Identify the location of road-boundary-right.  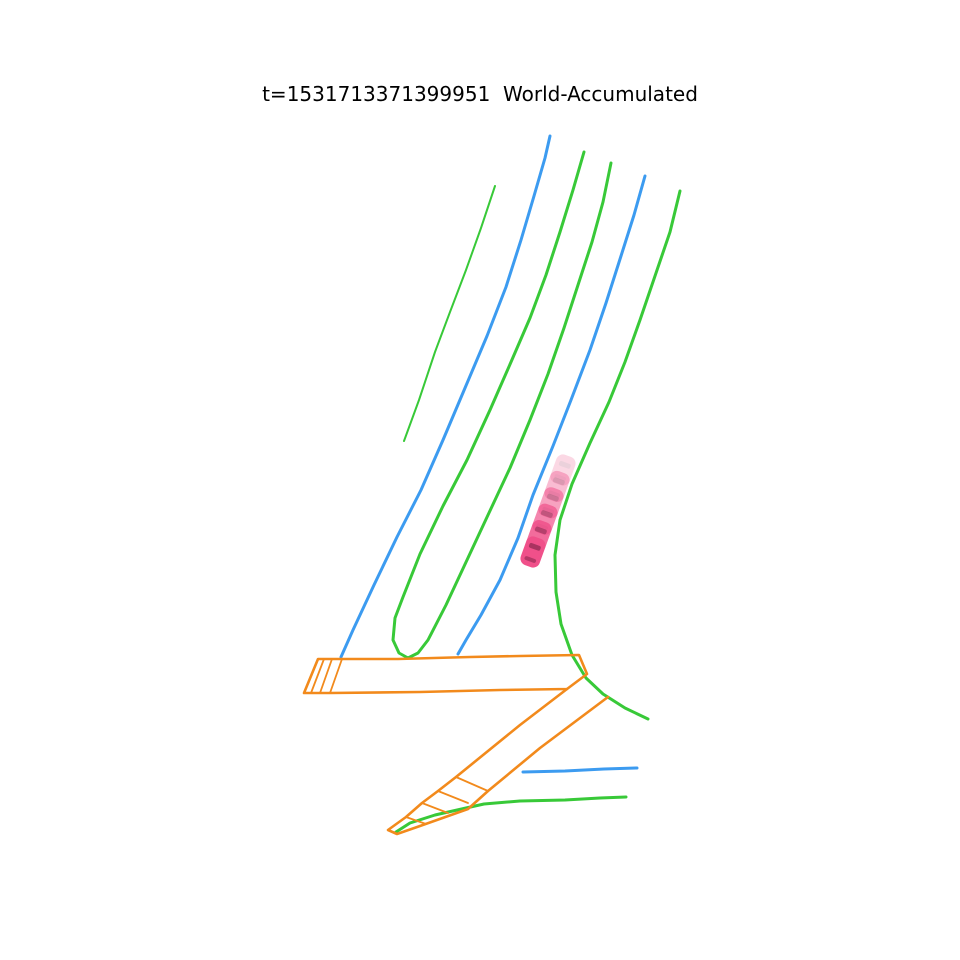
(617, 455).